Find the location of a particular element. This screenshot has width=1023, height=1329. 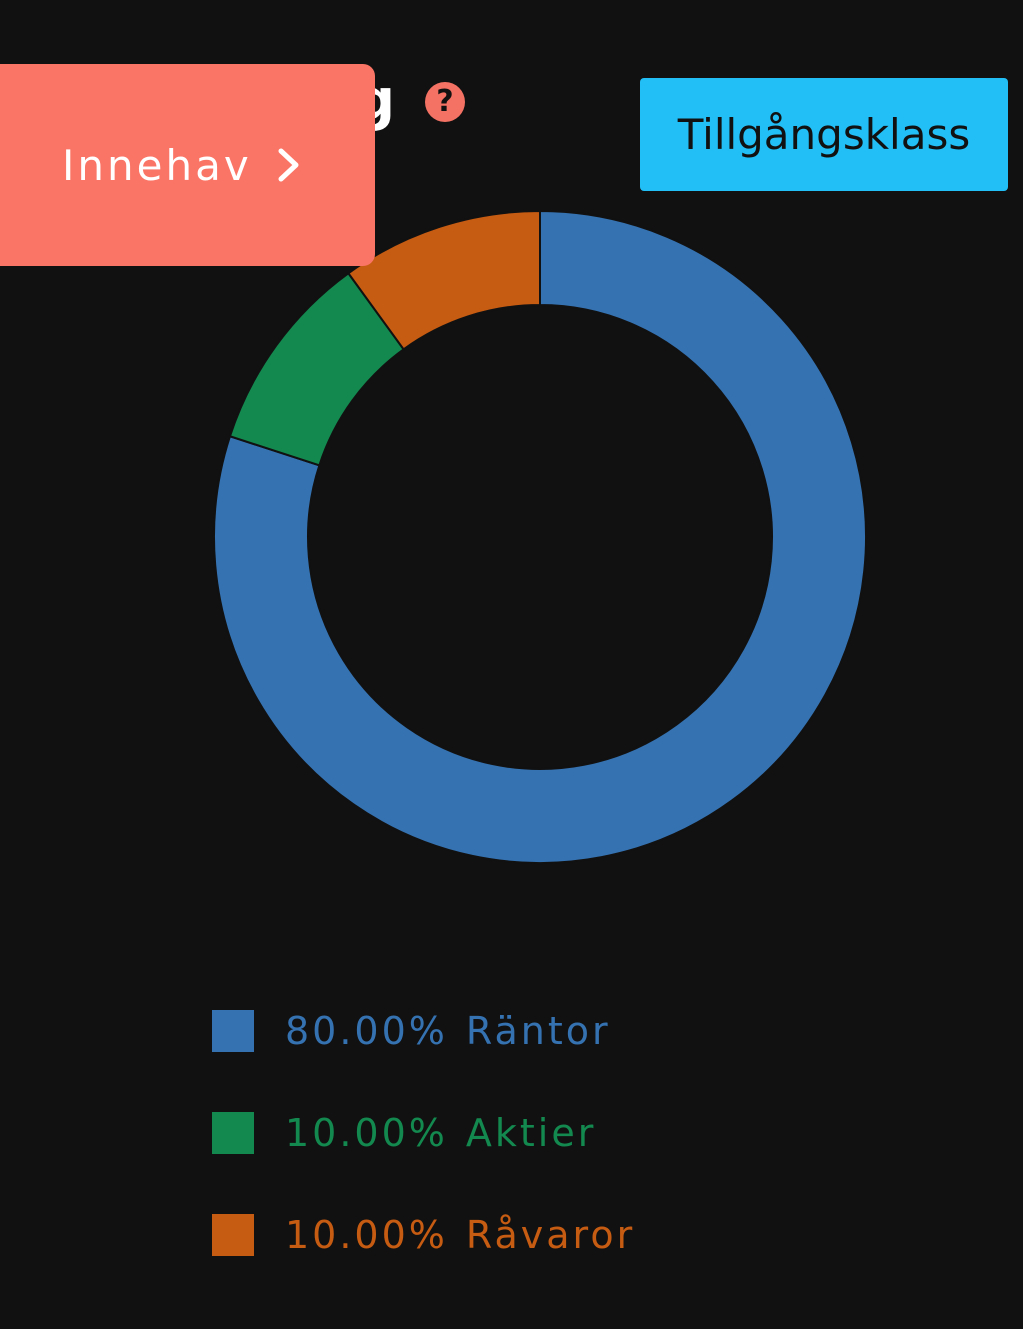

legend-value: 80.00% is located at coordinates (366, 1031).